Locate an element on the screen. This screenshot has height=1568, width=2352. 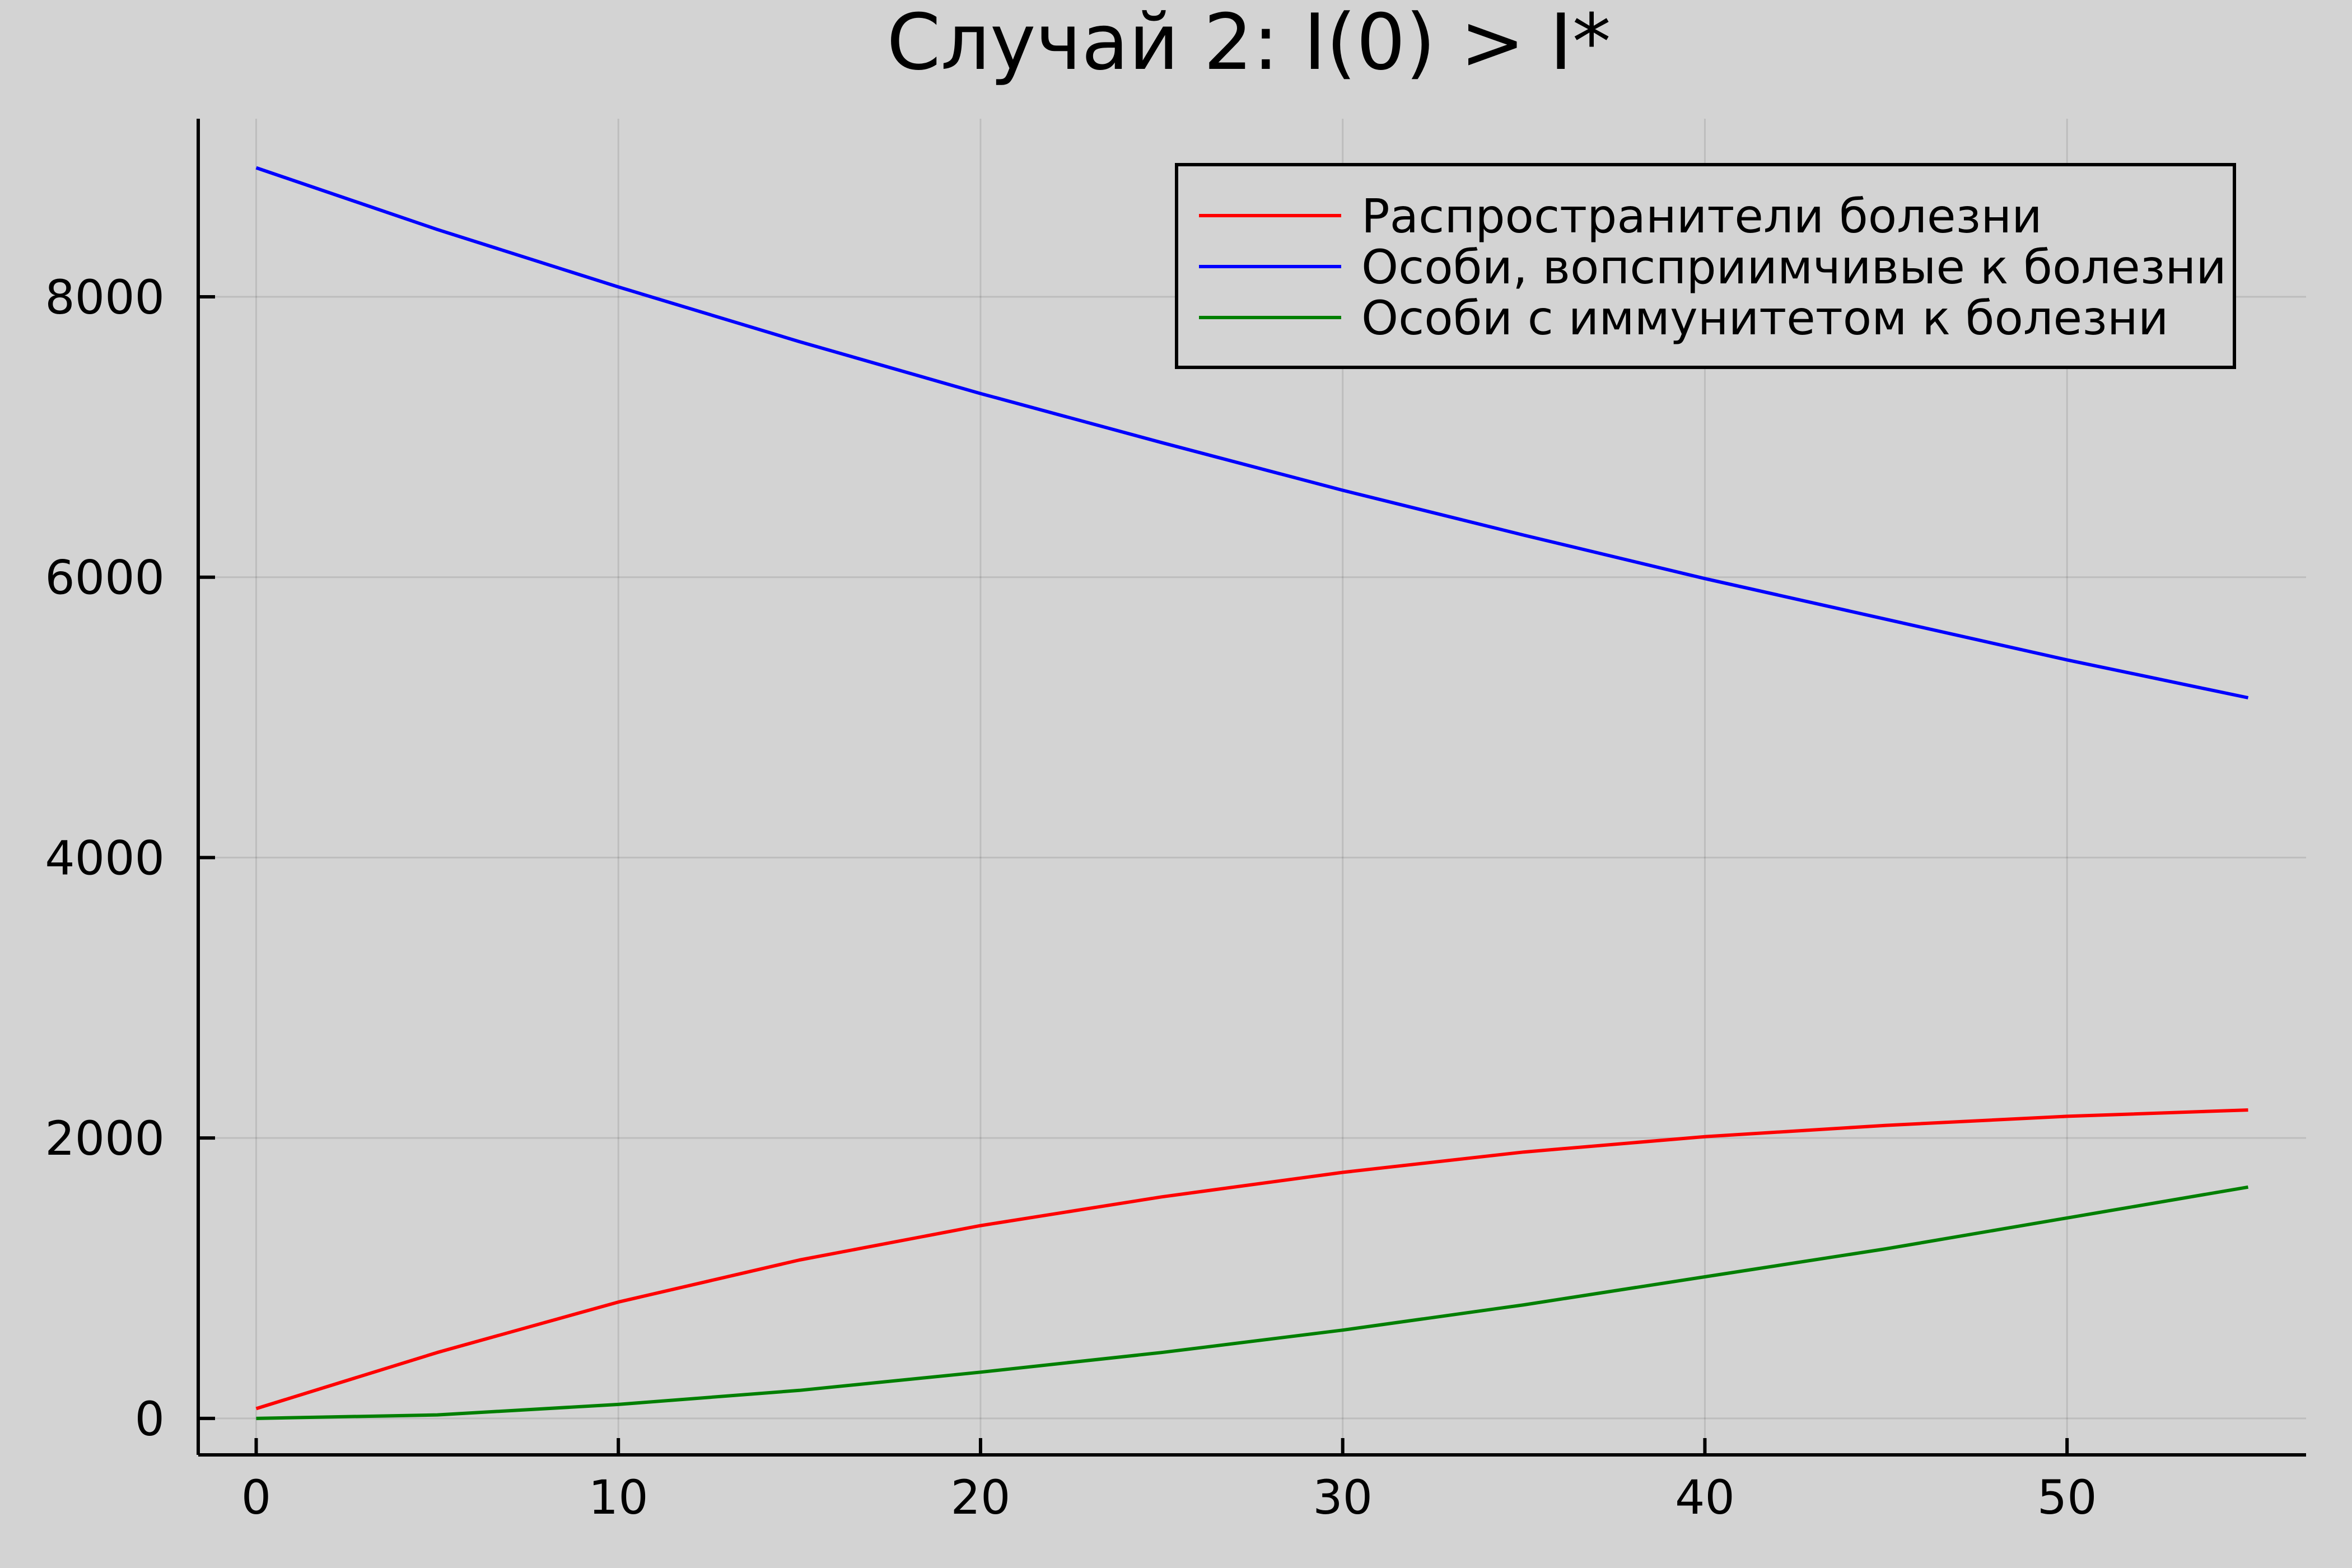
legend-label-2: Особи, вопсприимчивые к болезни is located at coordinates (1794, 268).